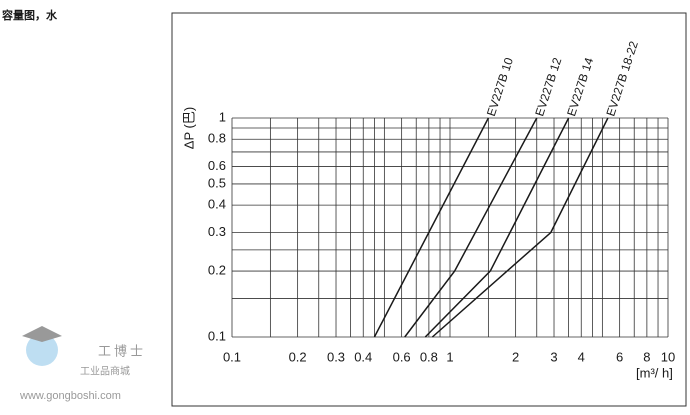  Describe the element at coordinates (449, 356) in the screenshot. I see `x-tick-label: 1` at that location.